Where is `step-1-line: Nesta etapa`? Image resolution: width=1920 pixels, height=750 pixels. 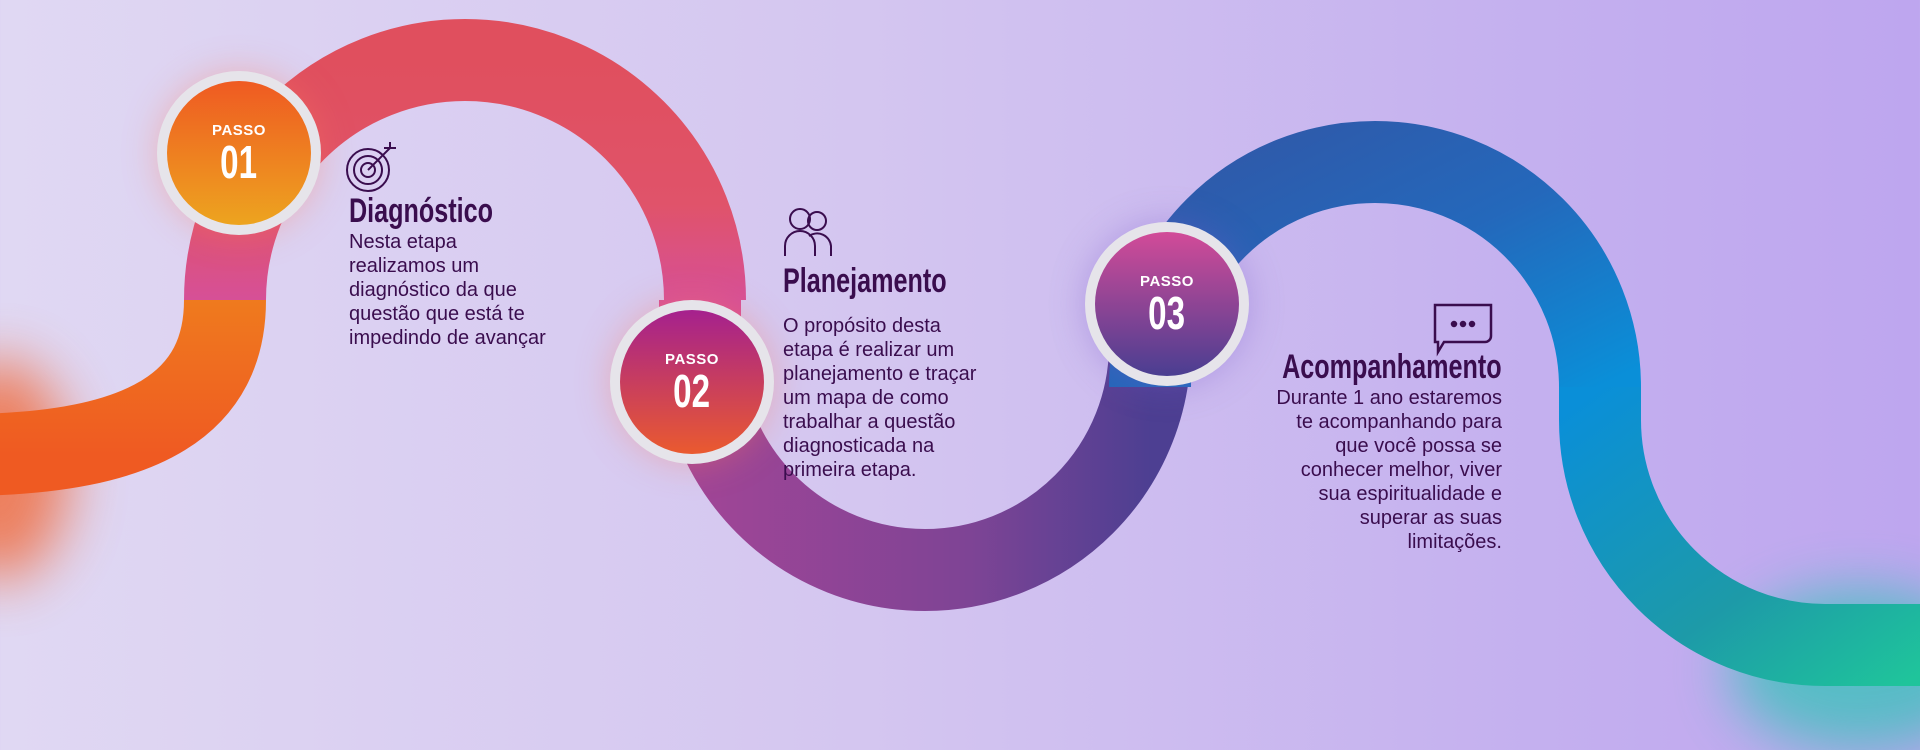
step-1-line: Nesta etapa is located at coordinates (403, 242).